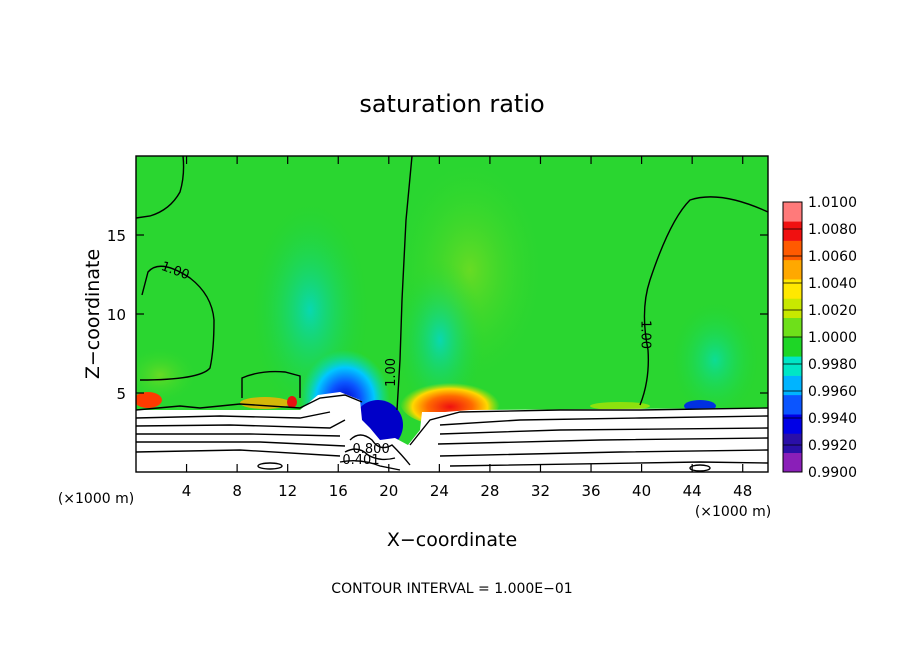  Describe the element at coordinates (832, 392) in the screenshot. I see `colorbar-label: 0.9960` at that location.